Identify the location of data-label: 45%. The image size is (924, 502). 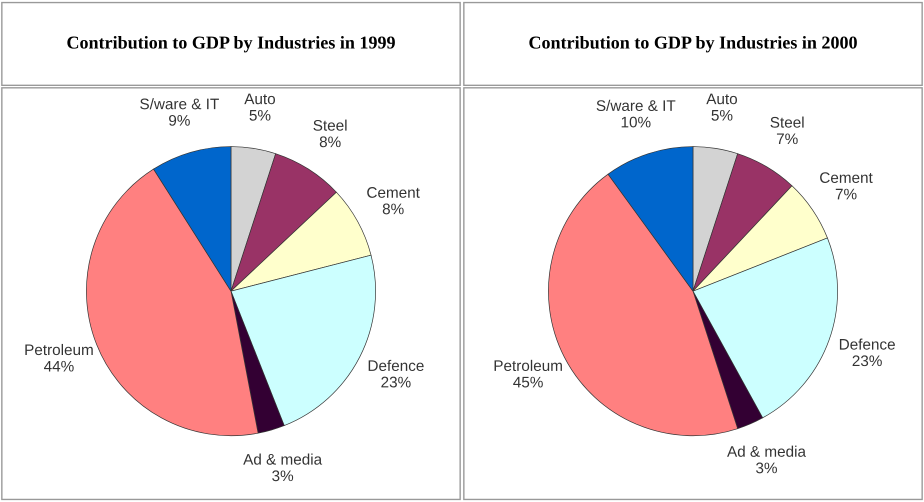
(528, 382).